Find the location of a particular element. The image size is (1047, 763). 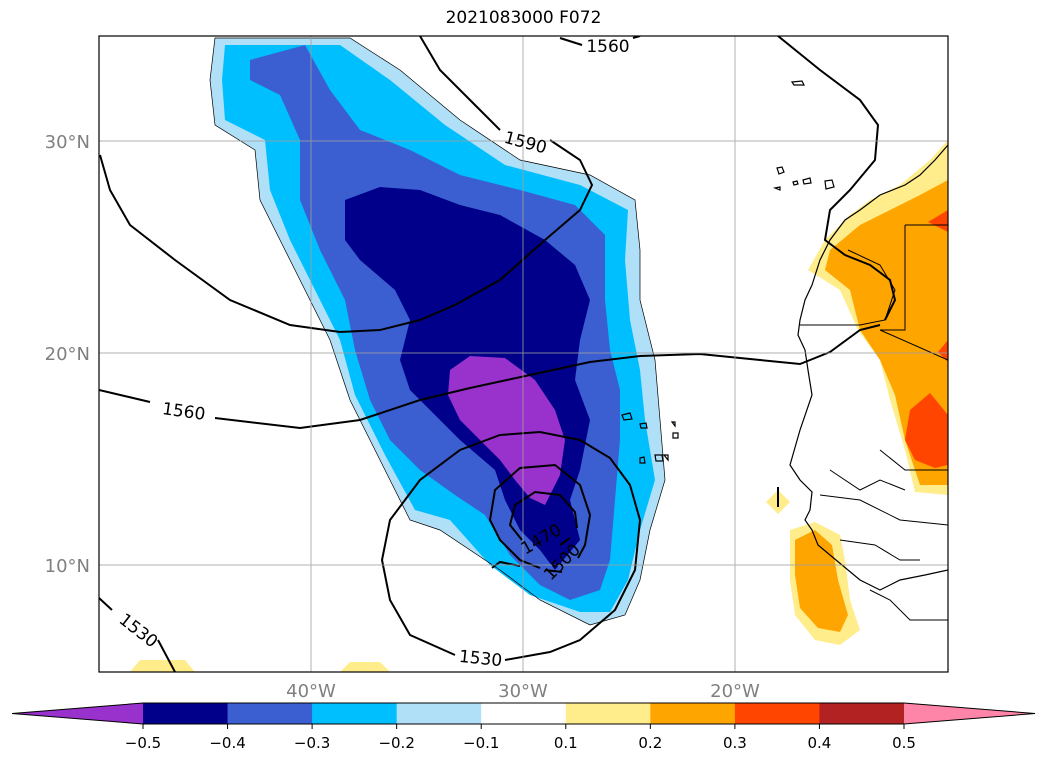

colorbar-tick-label: 0.1 is located at coordinates (566, 743).